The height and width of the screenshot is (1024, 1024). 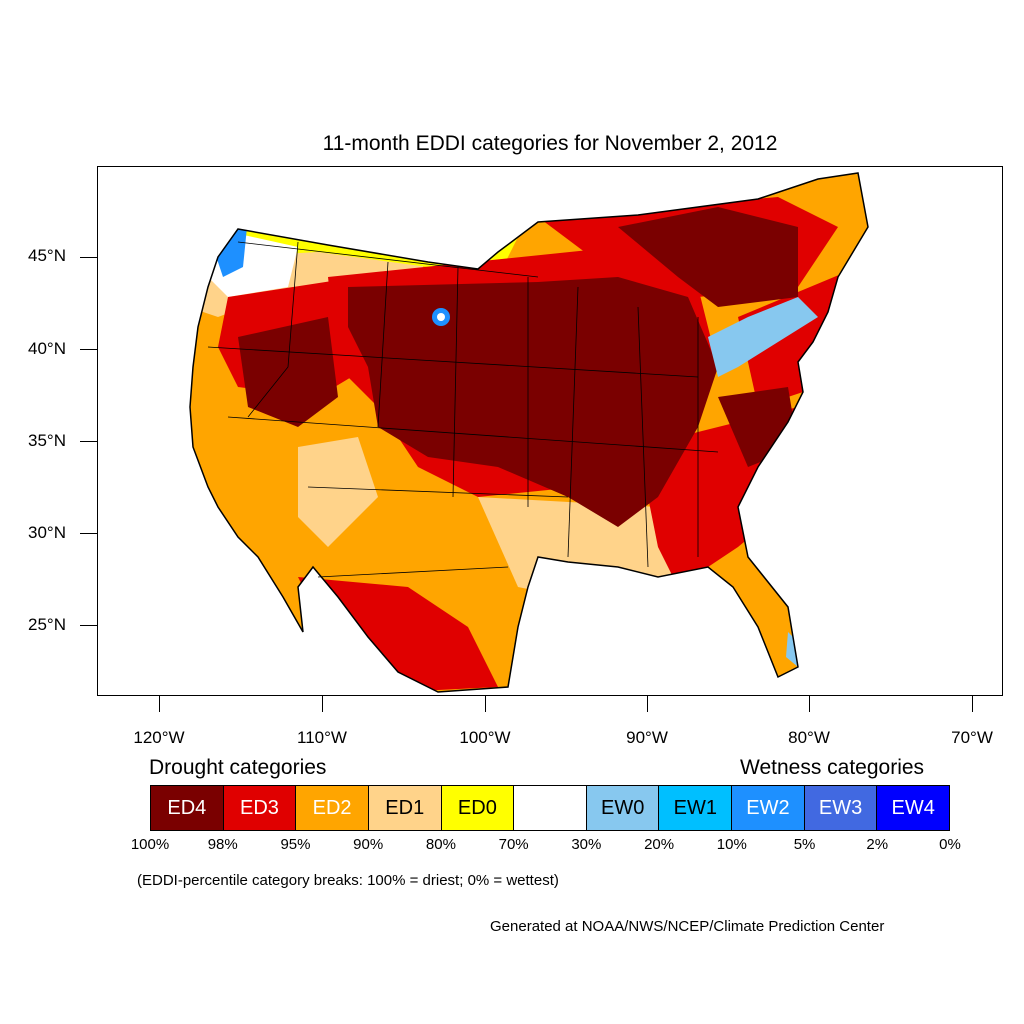 I want to click on percentile-break-label: 5%, so click(x=804, y=844).